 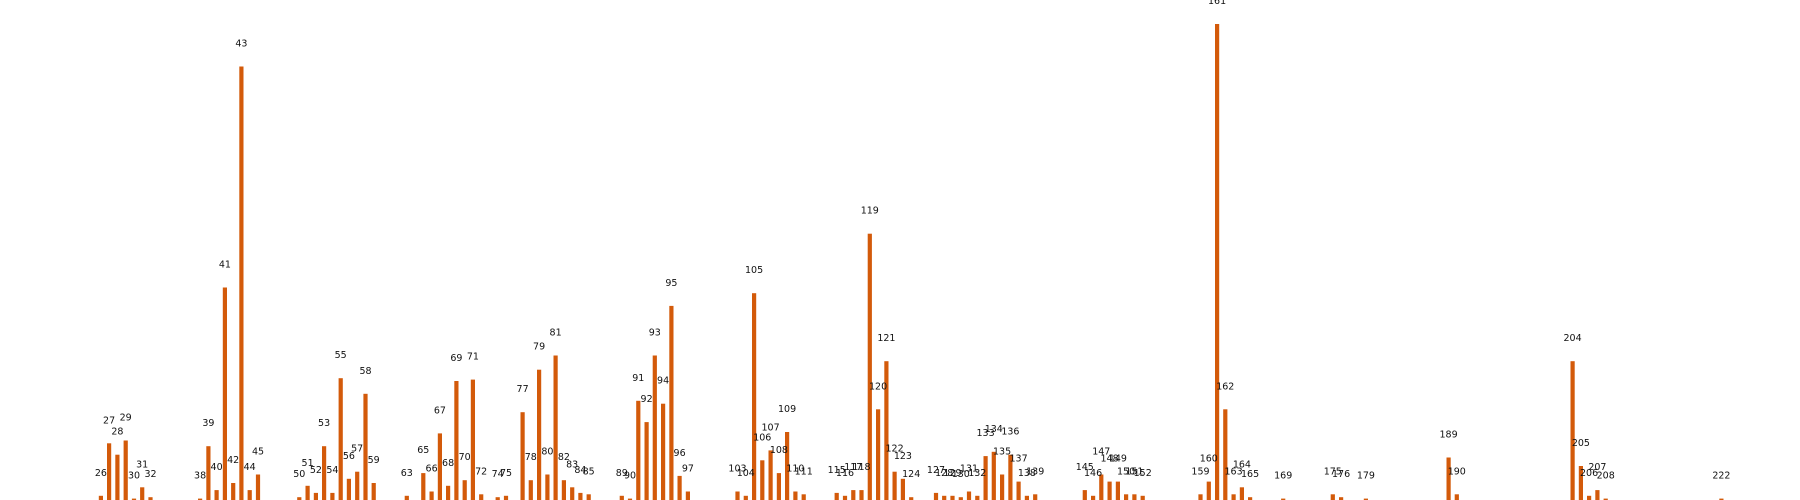 What do you see at coordinates (1597, 467) in the screenshot?
I see `bar-value-label: 207` at bounding box center [1597, 467].